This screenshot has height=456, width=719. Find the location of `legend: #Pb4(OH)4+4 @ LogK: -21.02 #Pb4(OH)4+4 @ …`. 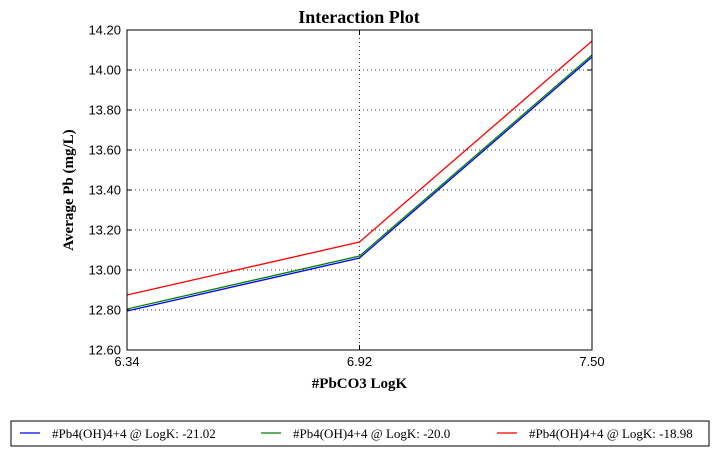

legend: #Pb4(OH)4+4 @ LogK: -21.02 #Pb4(OH)4+4 @ … is located at coordinates (360, 433).